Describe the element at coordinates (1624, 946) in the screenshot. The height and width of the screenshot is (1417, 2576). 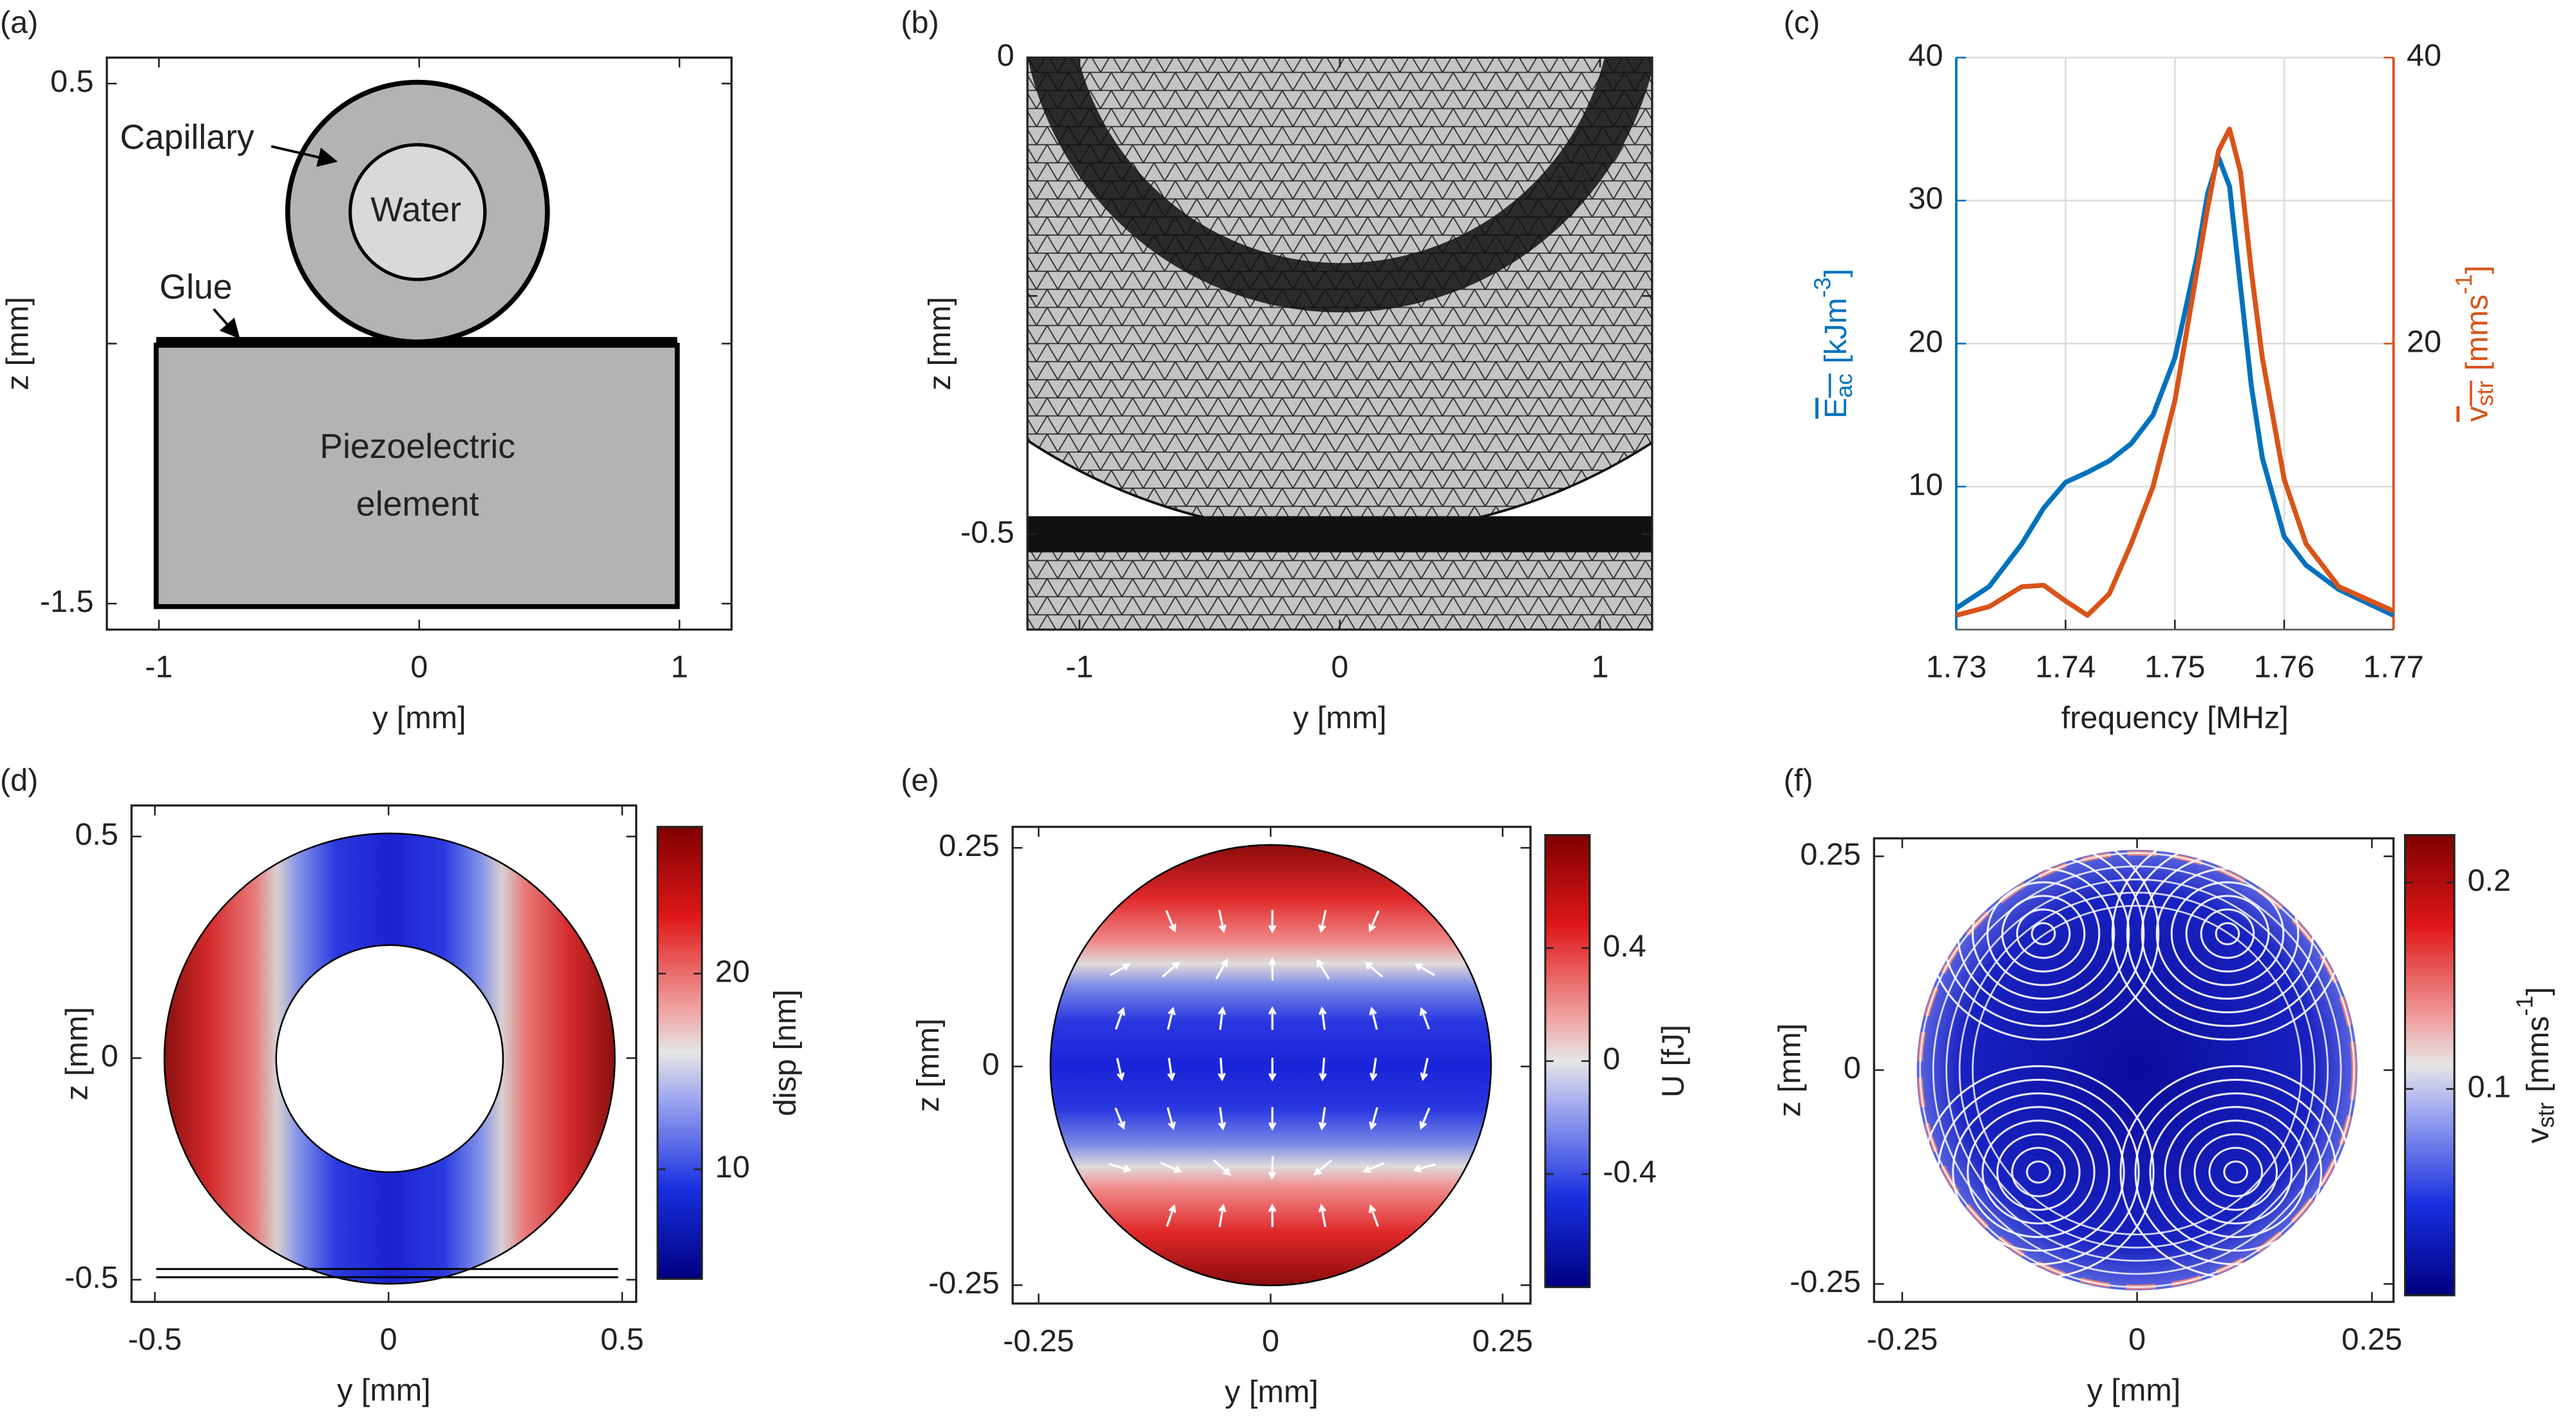
I see `colorbar-tick-label: 0.4` at that location.